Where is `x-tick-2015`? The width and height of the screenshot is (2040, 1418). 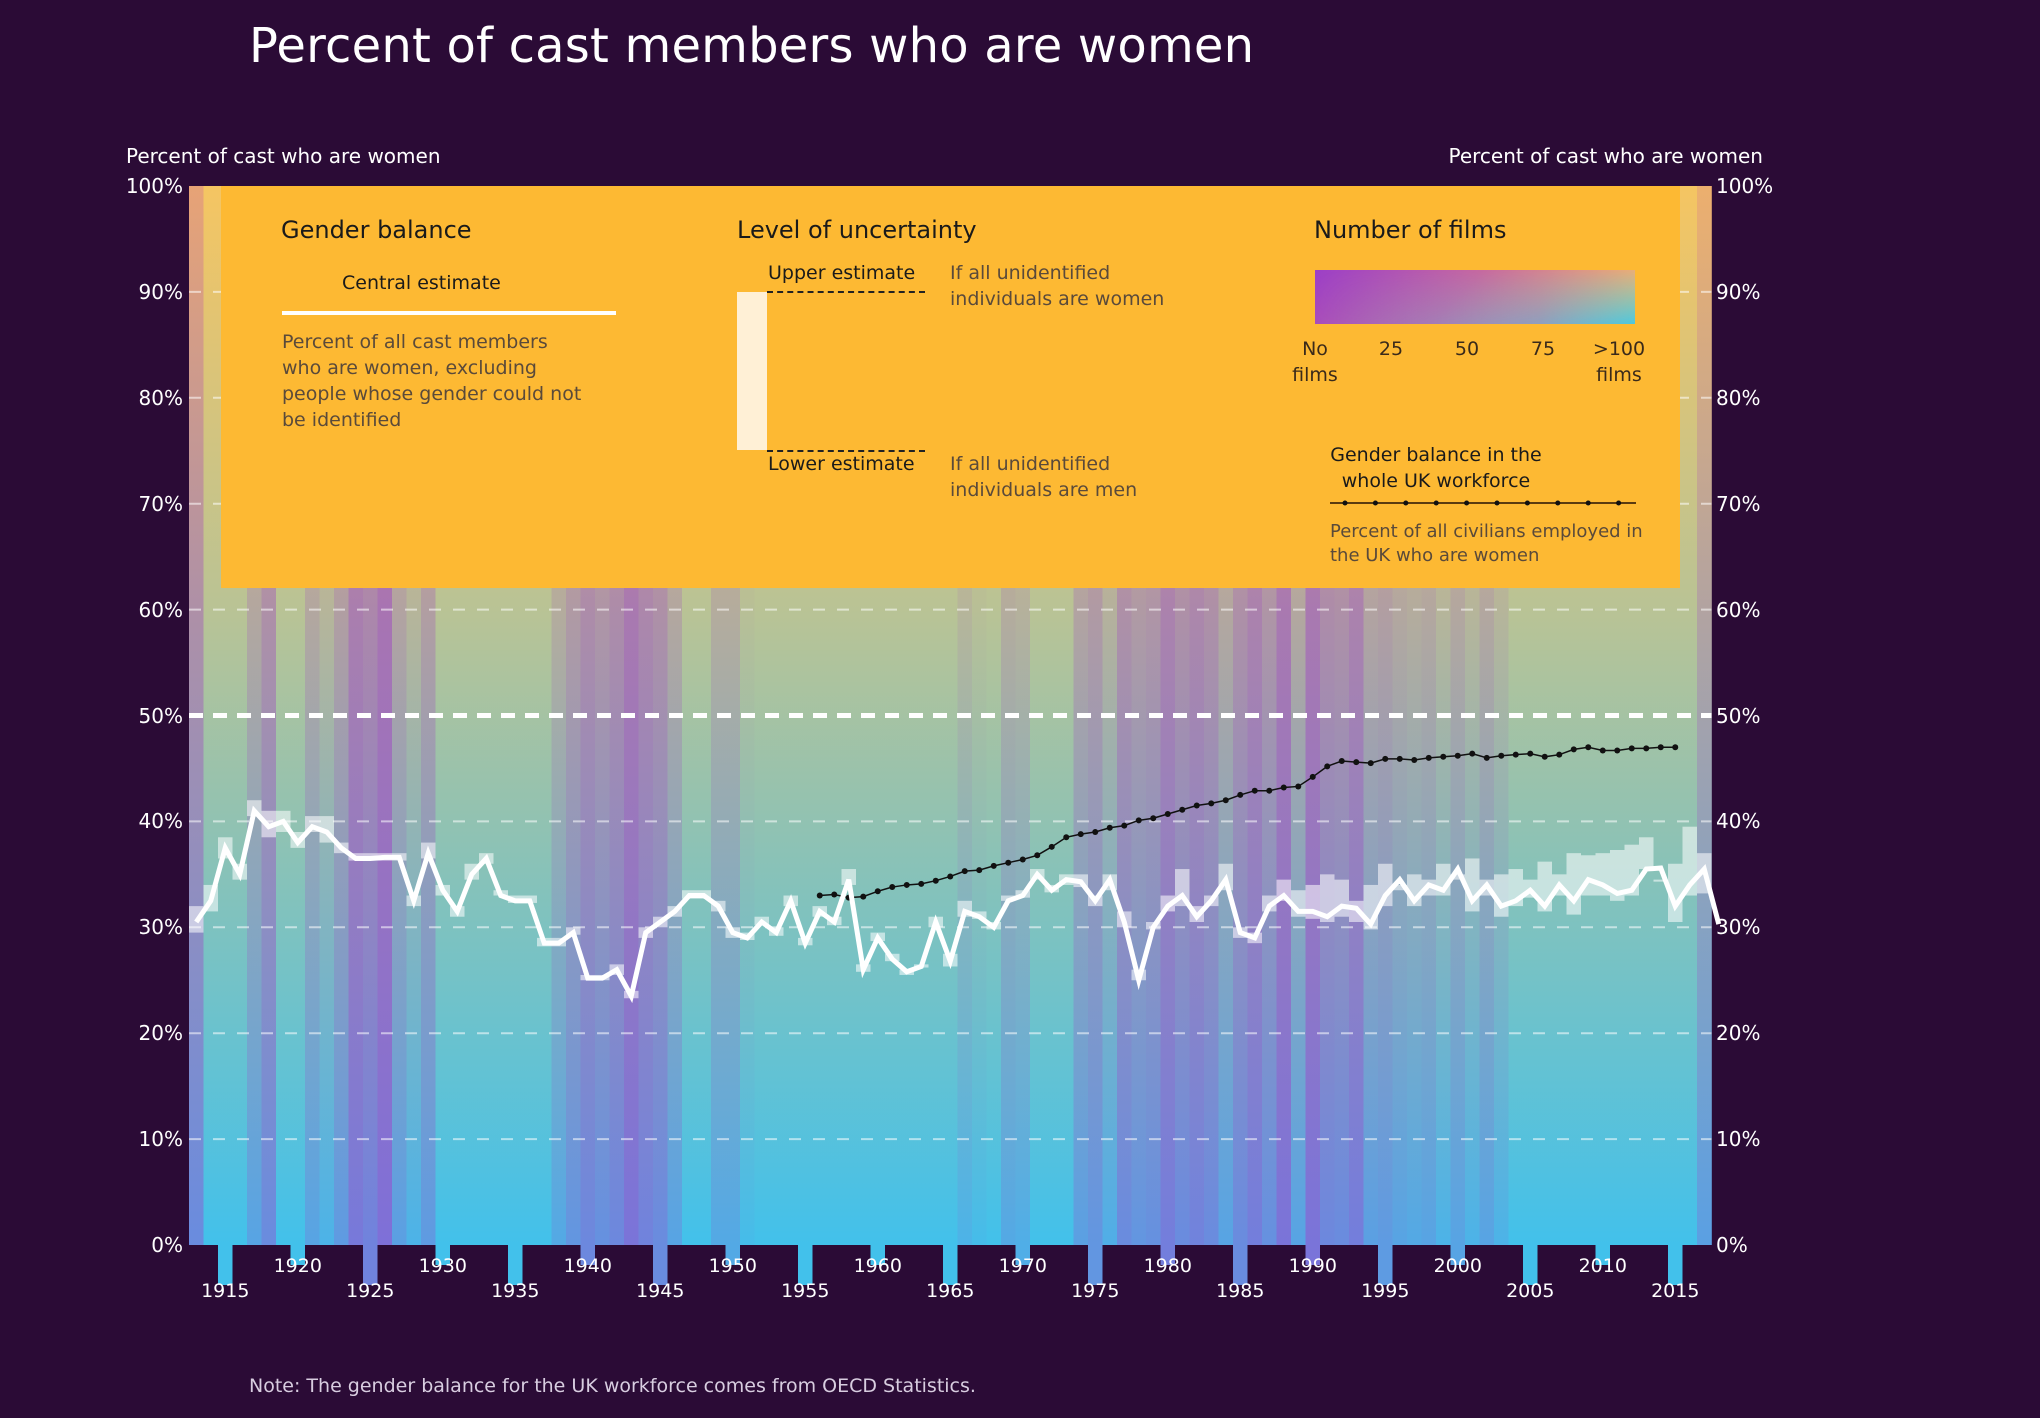
x-tick-2015 is located at coordinates (1675, 1265).